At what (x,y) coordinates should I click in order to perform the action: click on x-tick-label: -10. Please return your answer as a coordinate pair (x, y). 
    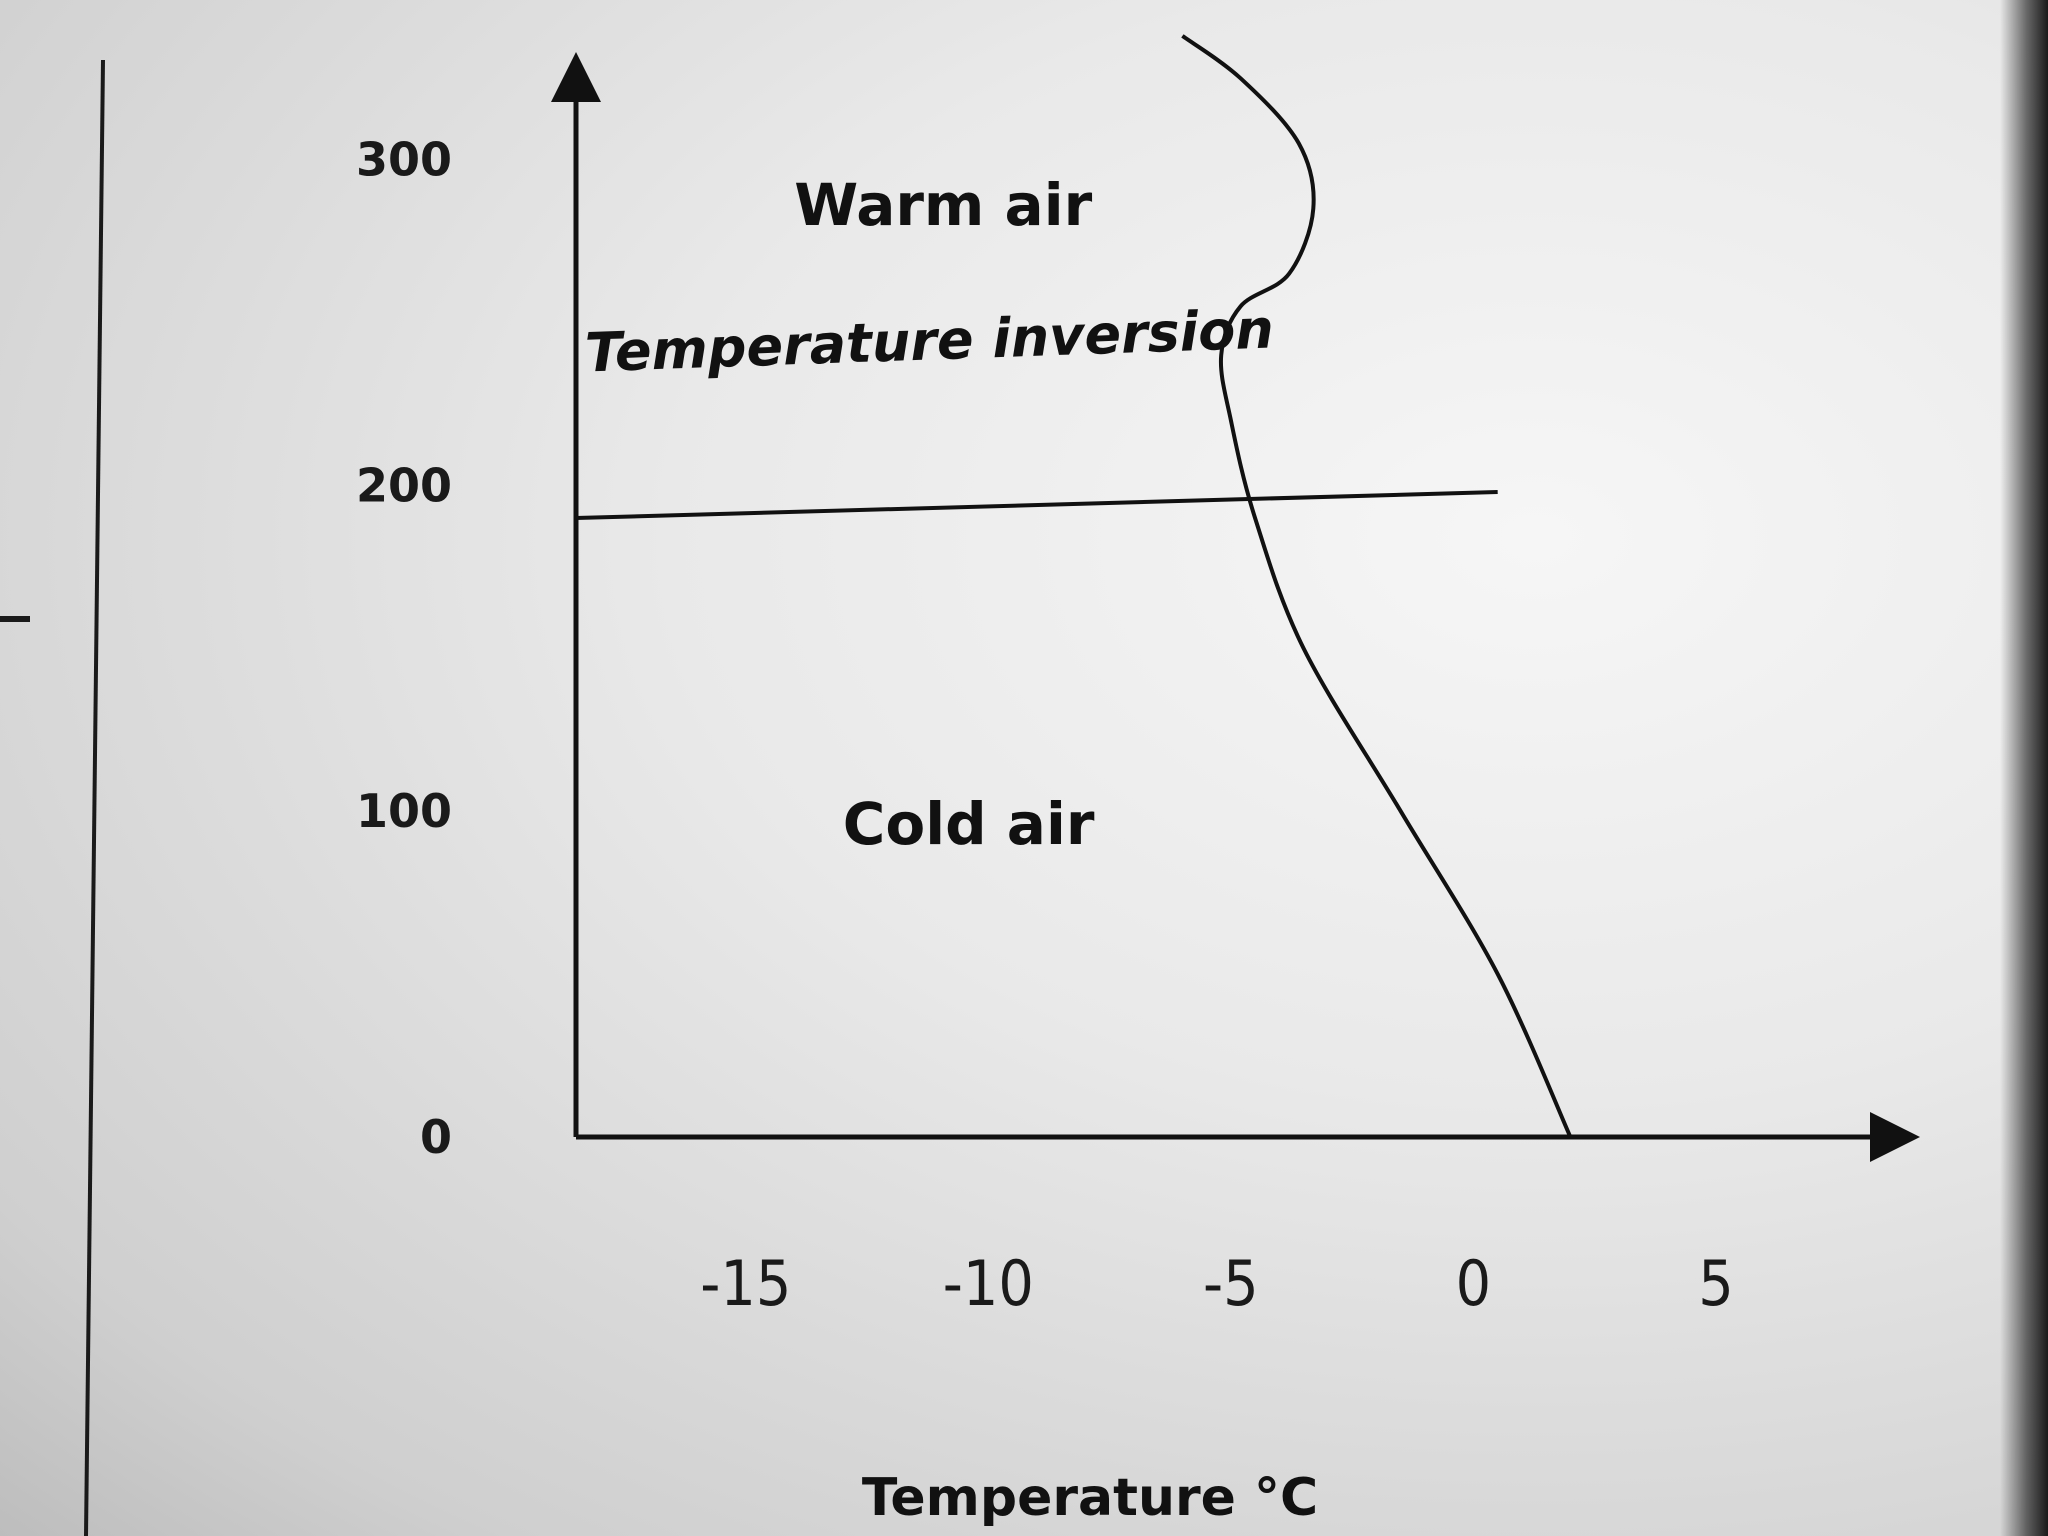
    Looking at the image, I should click on (988, 1283).